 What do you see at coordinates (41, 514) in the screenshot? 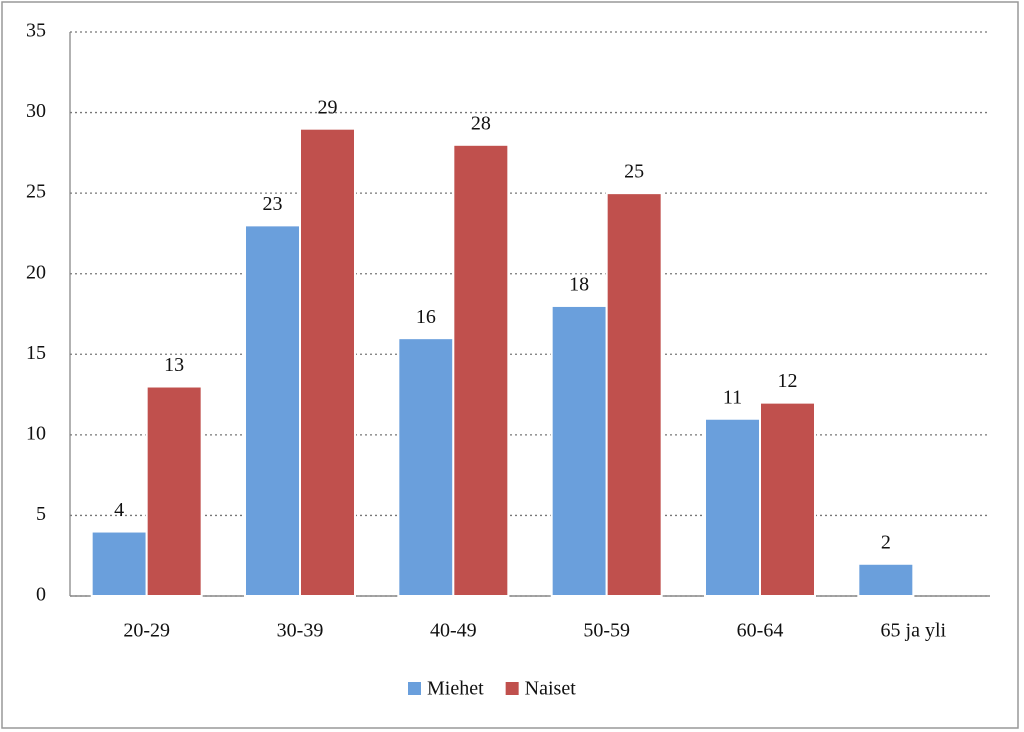
I see `y-tick-label: 5` at bounding box center [41, 514].